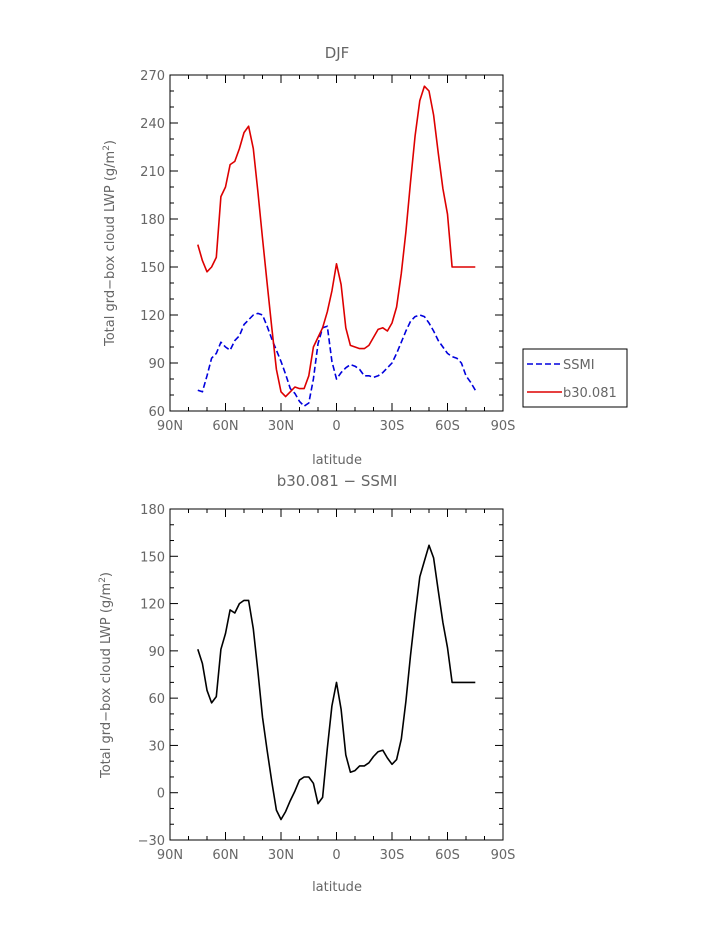 The height and width of the screenshot is (935, 723). I want to click on chart-title: b30.081 − SSMI, so click(337, 481).